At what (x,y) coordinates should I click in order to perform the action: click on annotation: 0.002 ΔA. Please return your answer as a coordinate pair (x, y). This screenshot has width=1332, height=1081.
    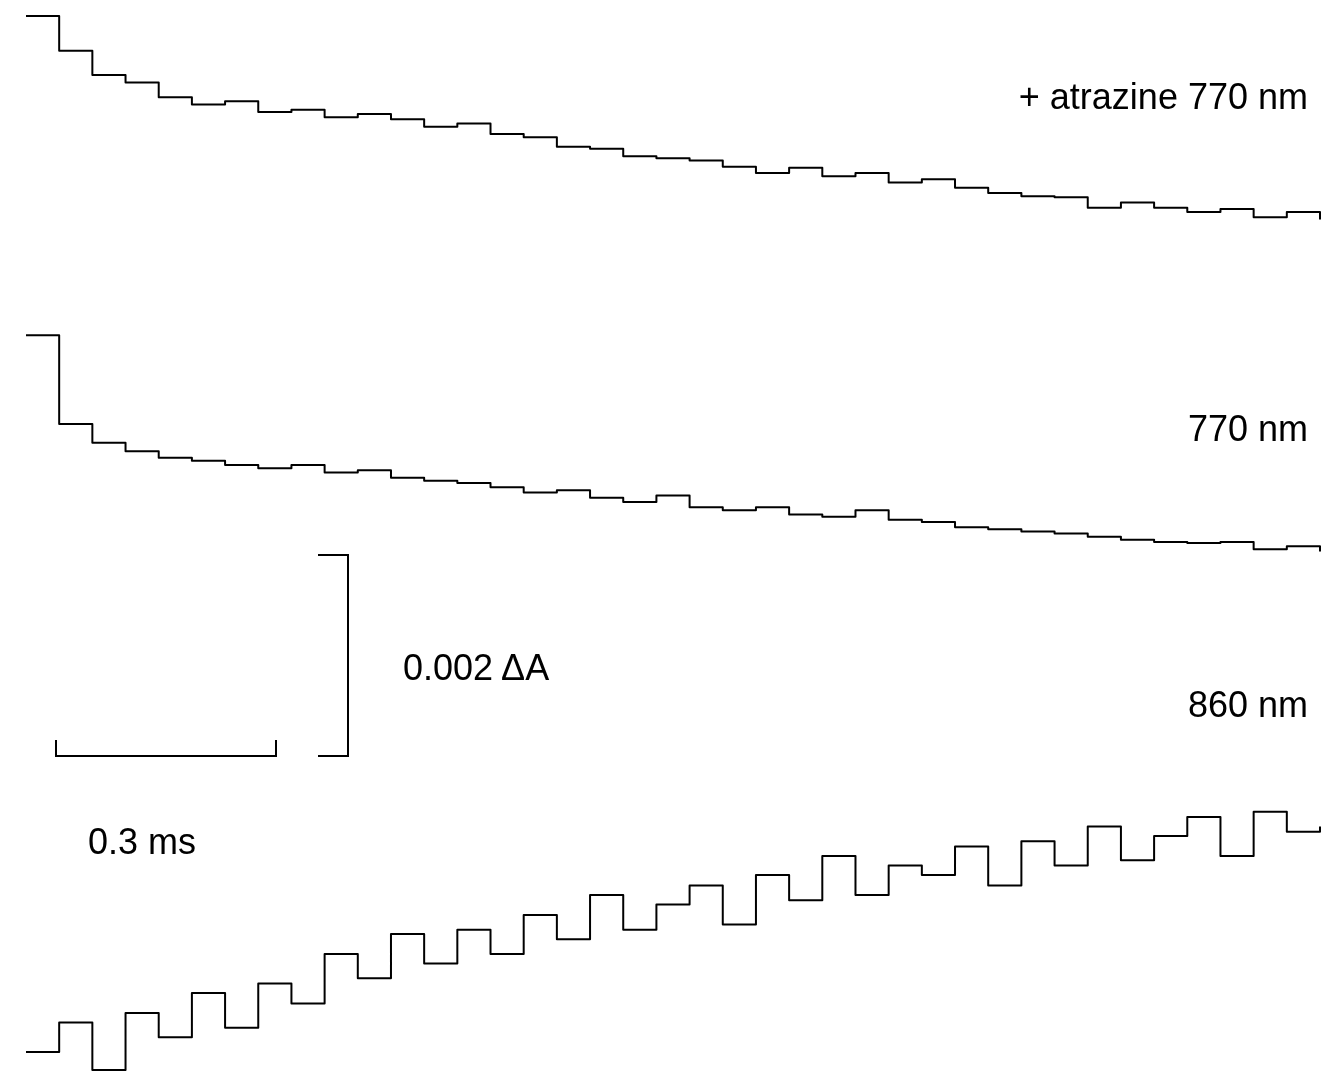
    Looking at the image, I should click on (476, 667).